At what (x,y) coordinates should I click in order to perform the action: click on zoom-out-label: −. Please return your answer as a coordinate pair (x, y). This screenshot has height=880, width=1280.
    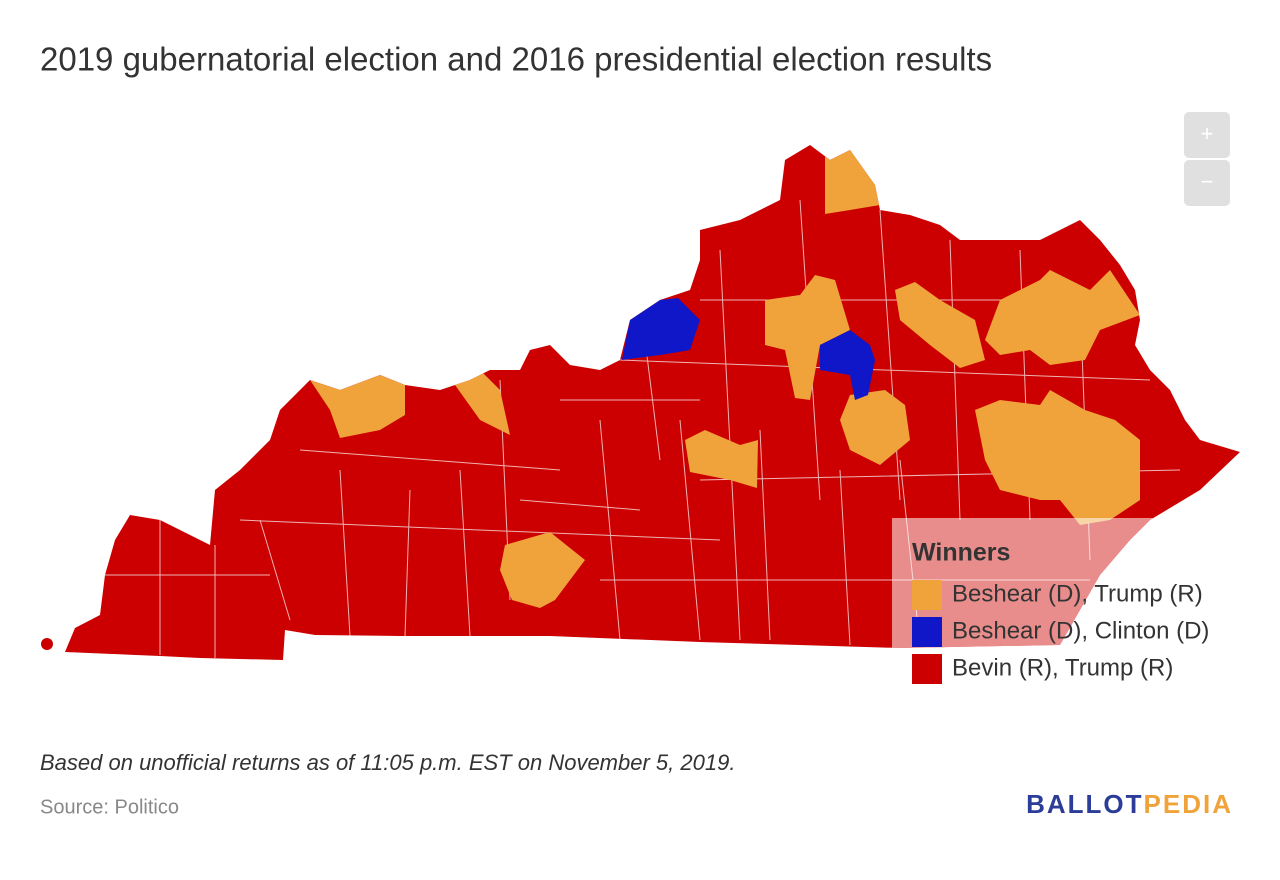
    Looking at the image, I should click on (1207, 181).